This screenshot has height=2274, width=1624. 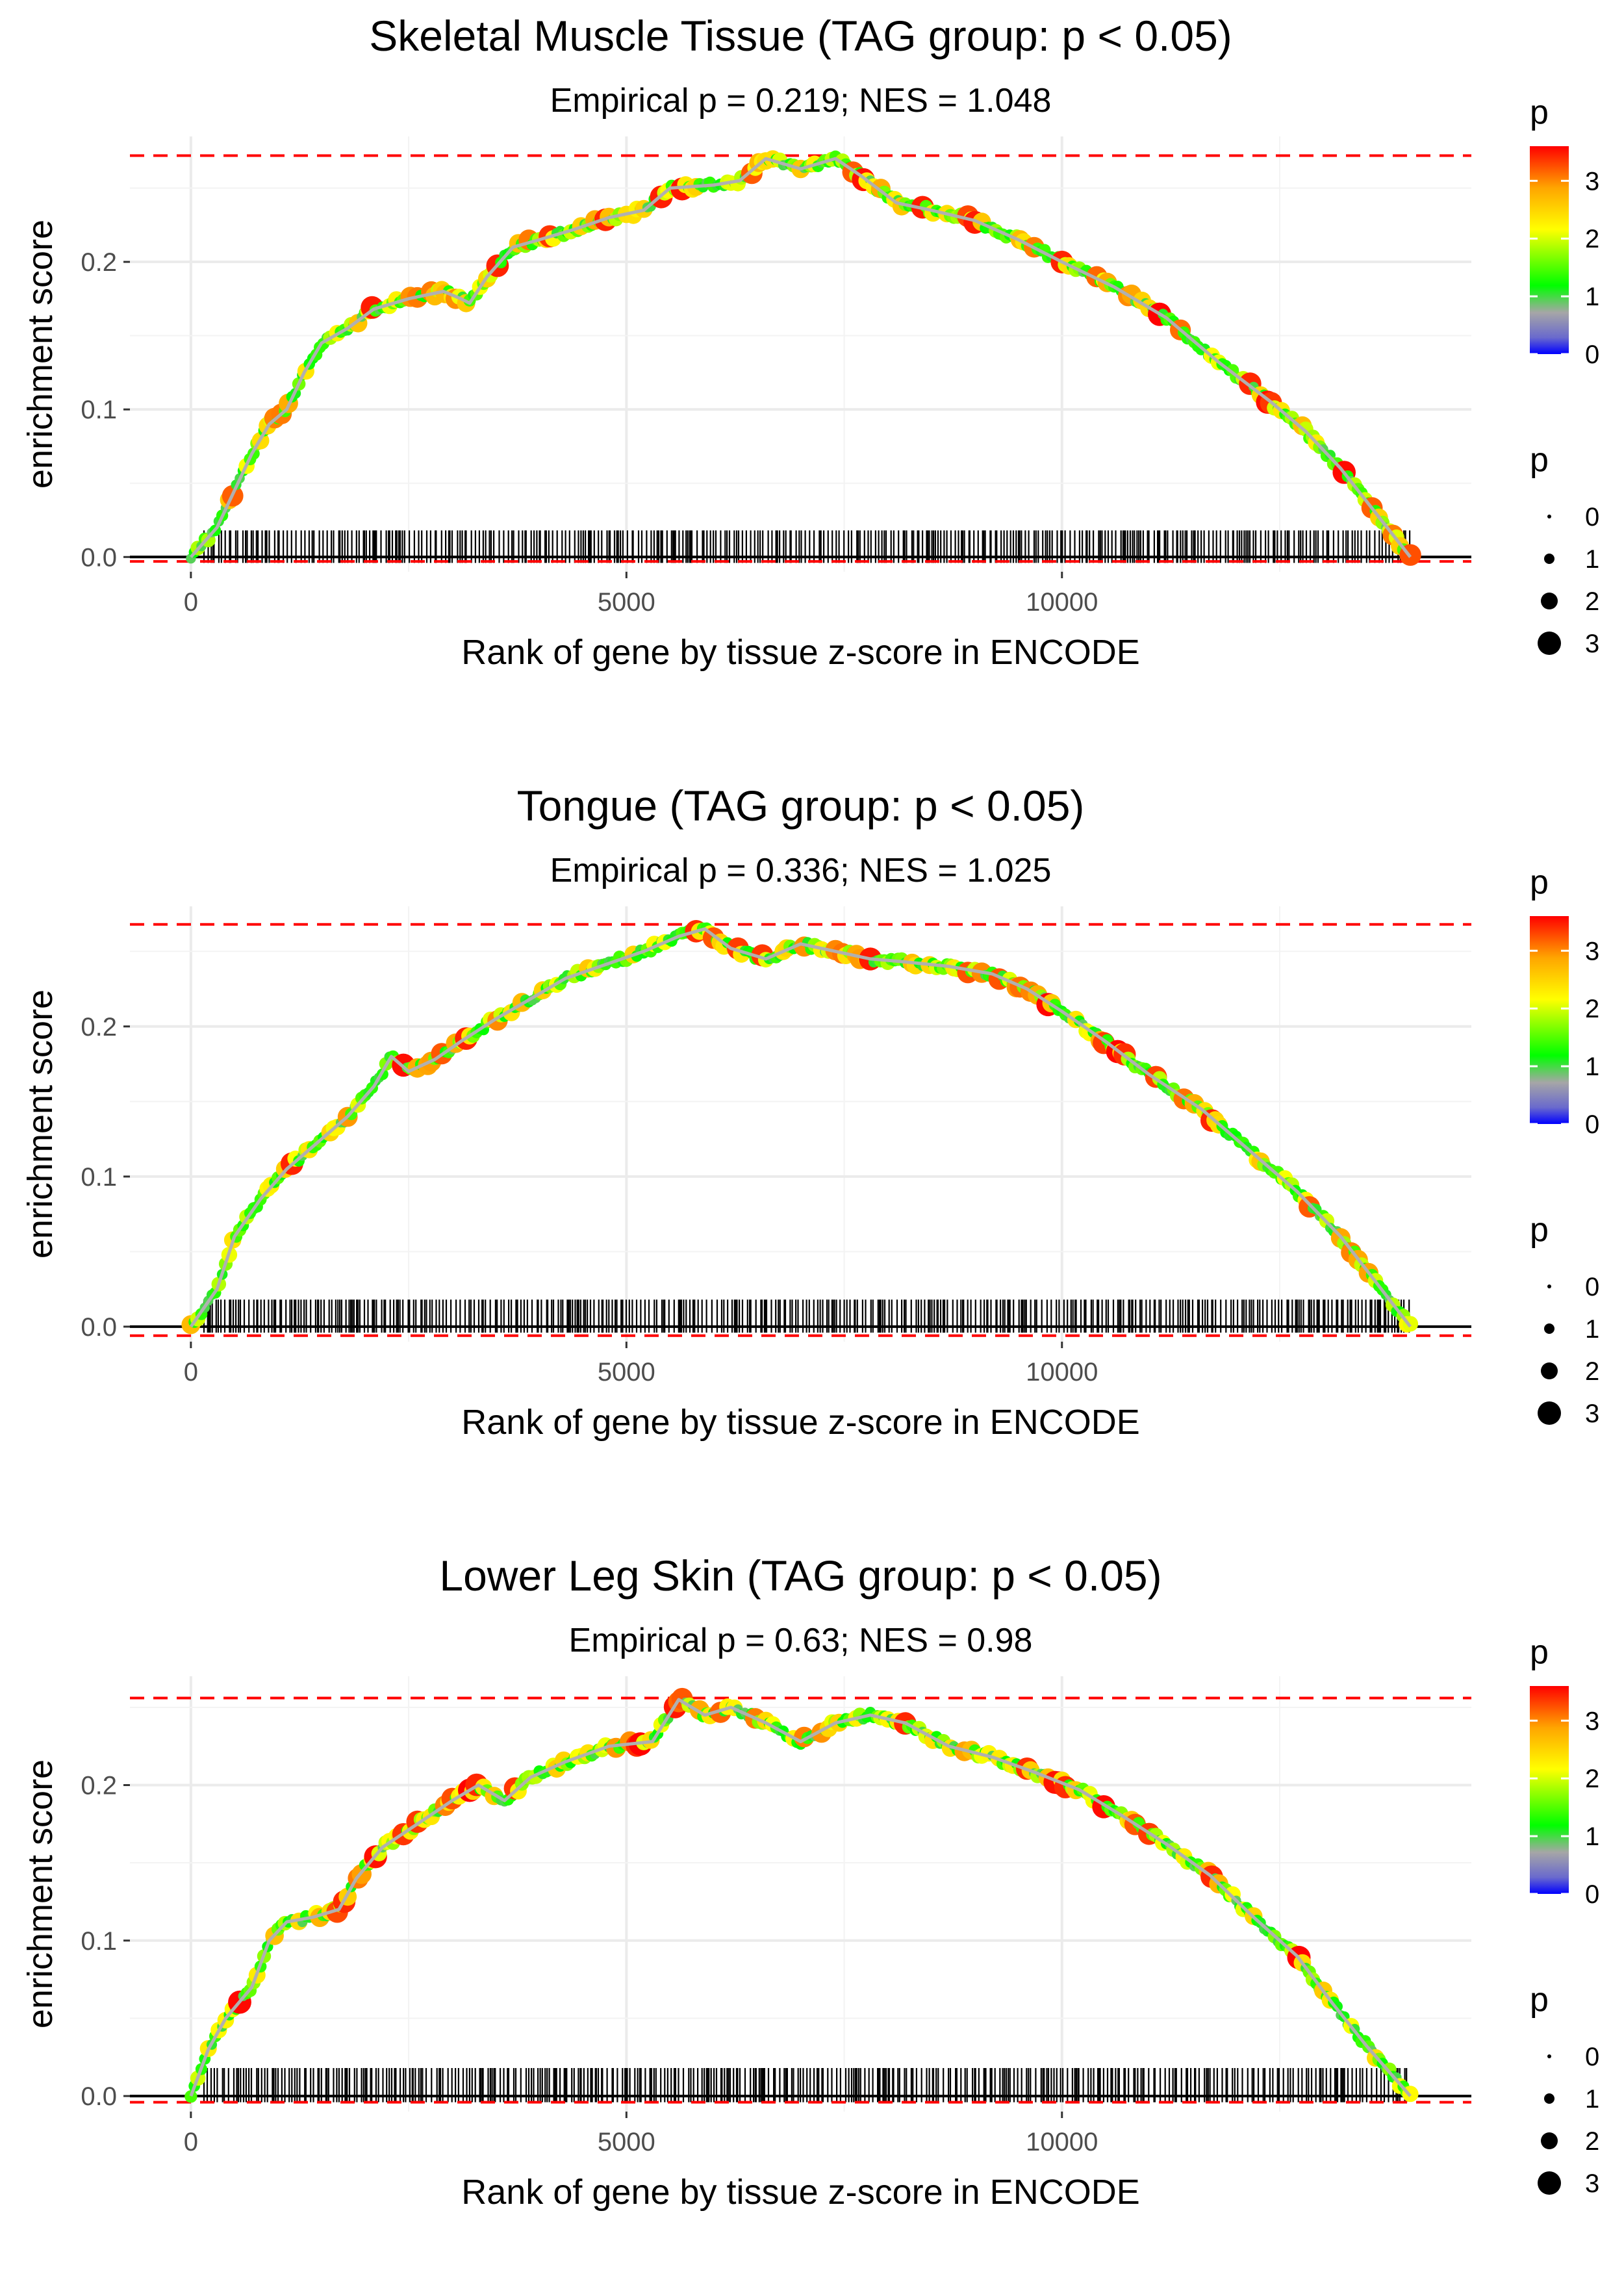 I want to click on chart-subtitle: Empirical p = 0.63; NES = 0.98, so click(x=801, y=1640).